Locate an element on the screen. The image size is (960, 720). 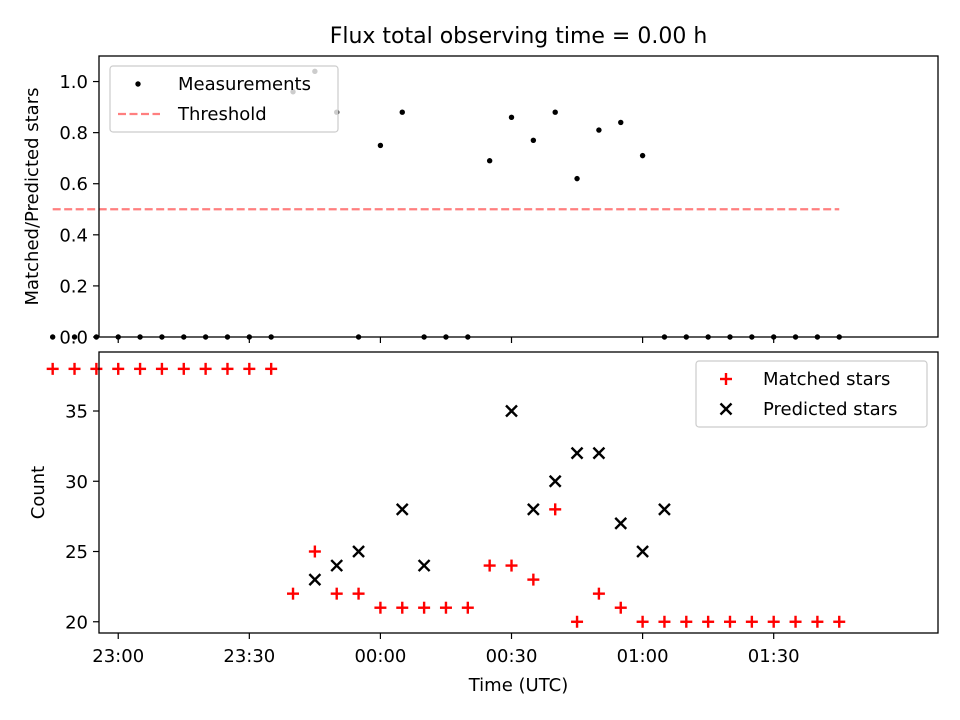
bottom-legend: Matched stars Predicted stars is located at coordinates (811, 394).